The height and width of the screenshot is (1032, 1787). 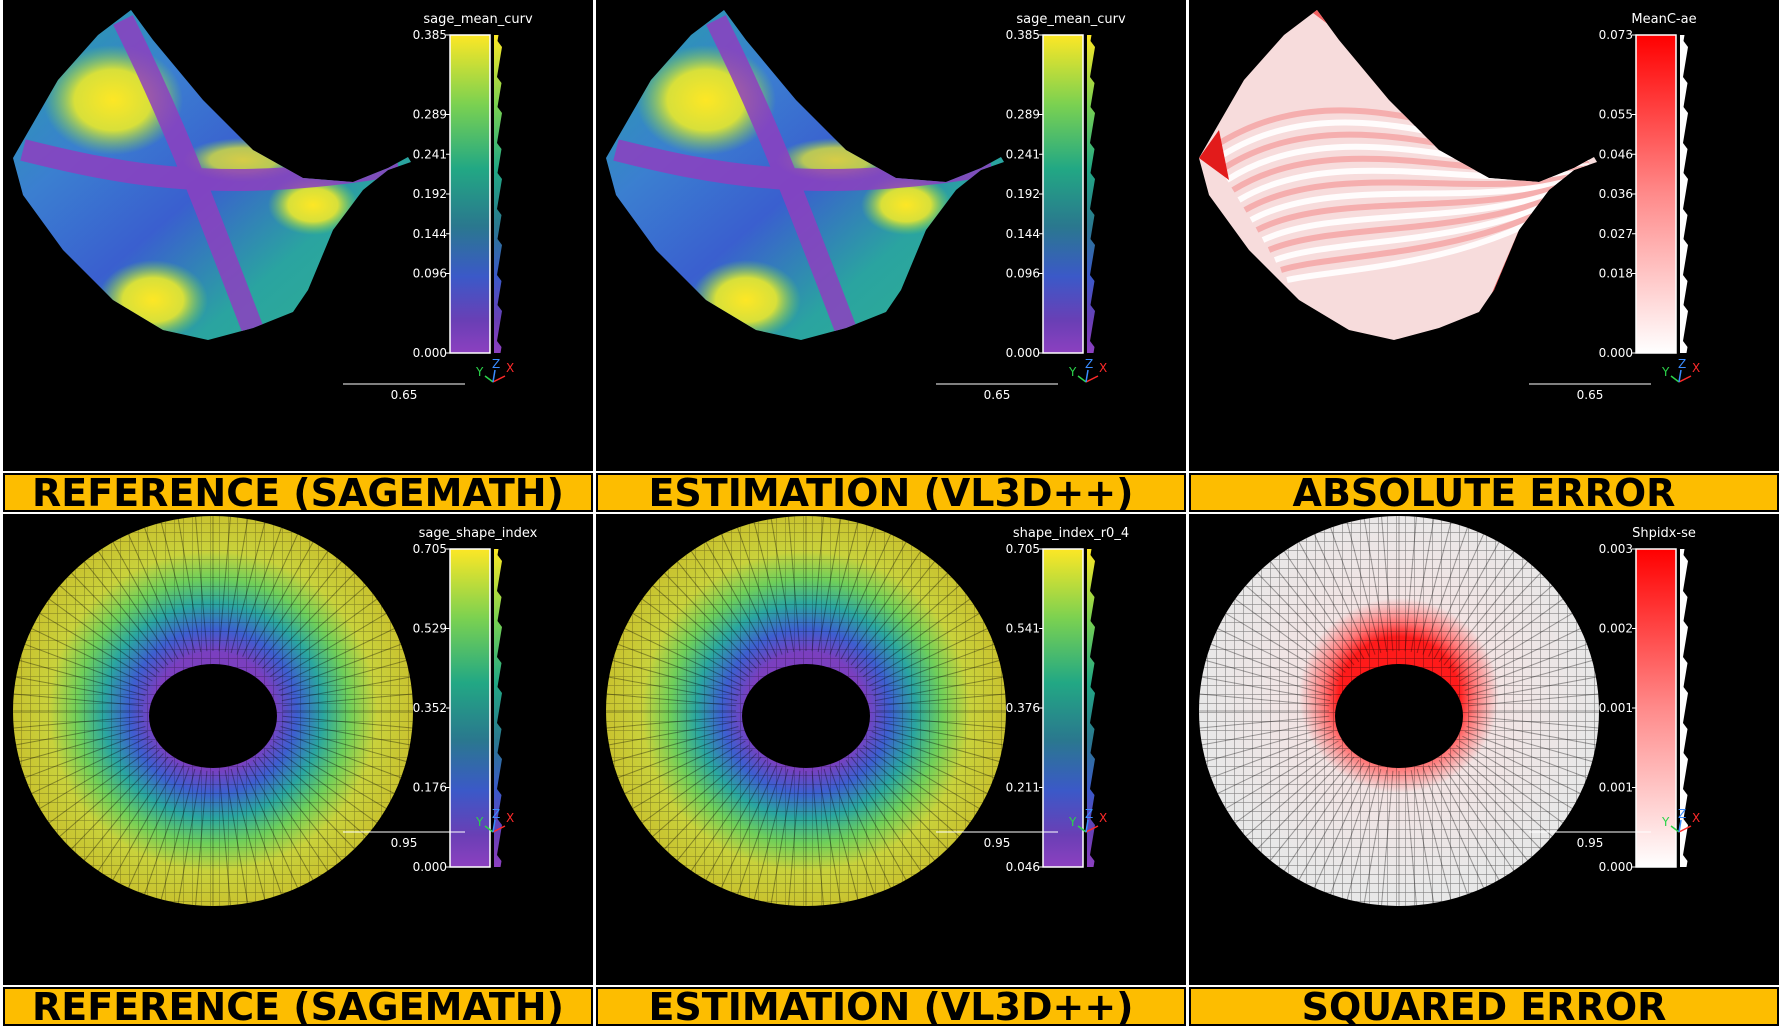 I want to click on colorbar-tick: 0.211, so click(x=1023, y=788).